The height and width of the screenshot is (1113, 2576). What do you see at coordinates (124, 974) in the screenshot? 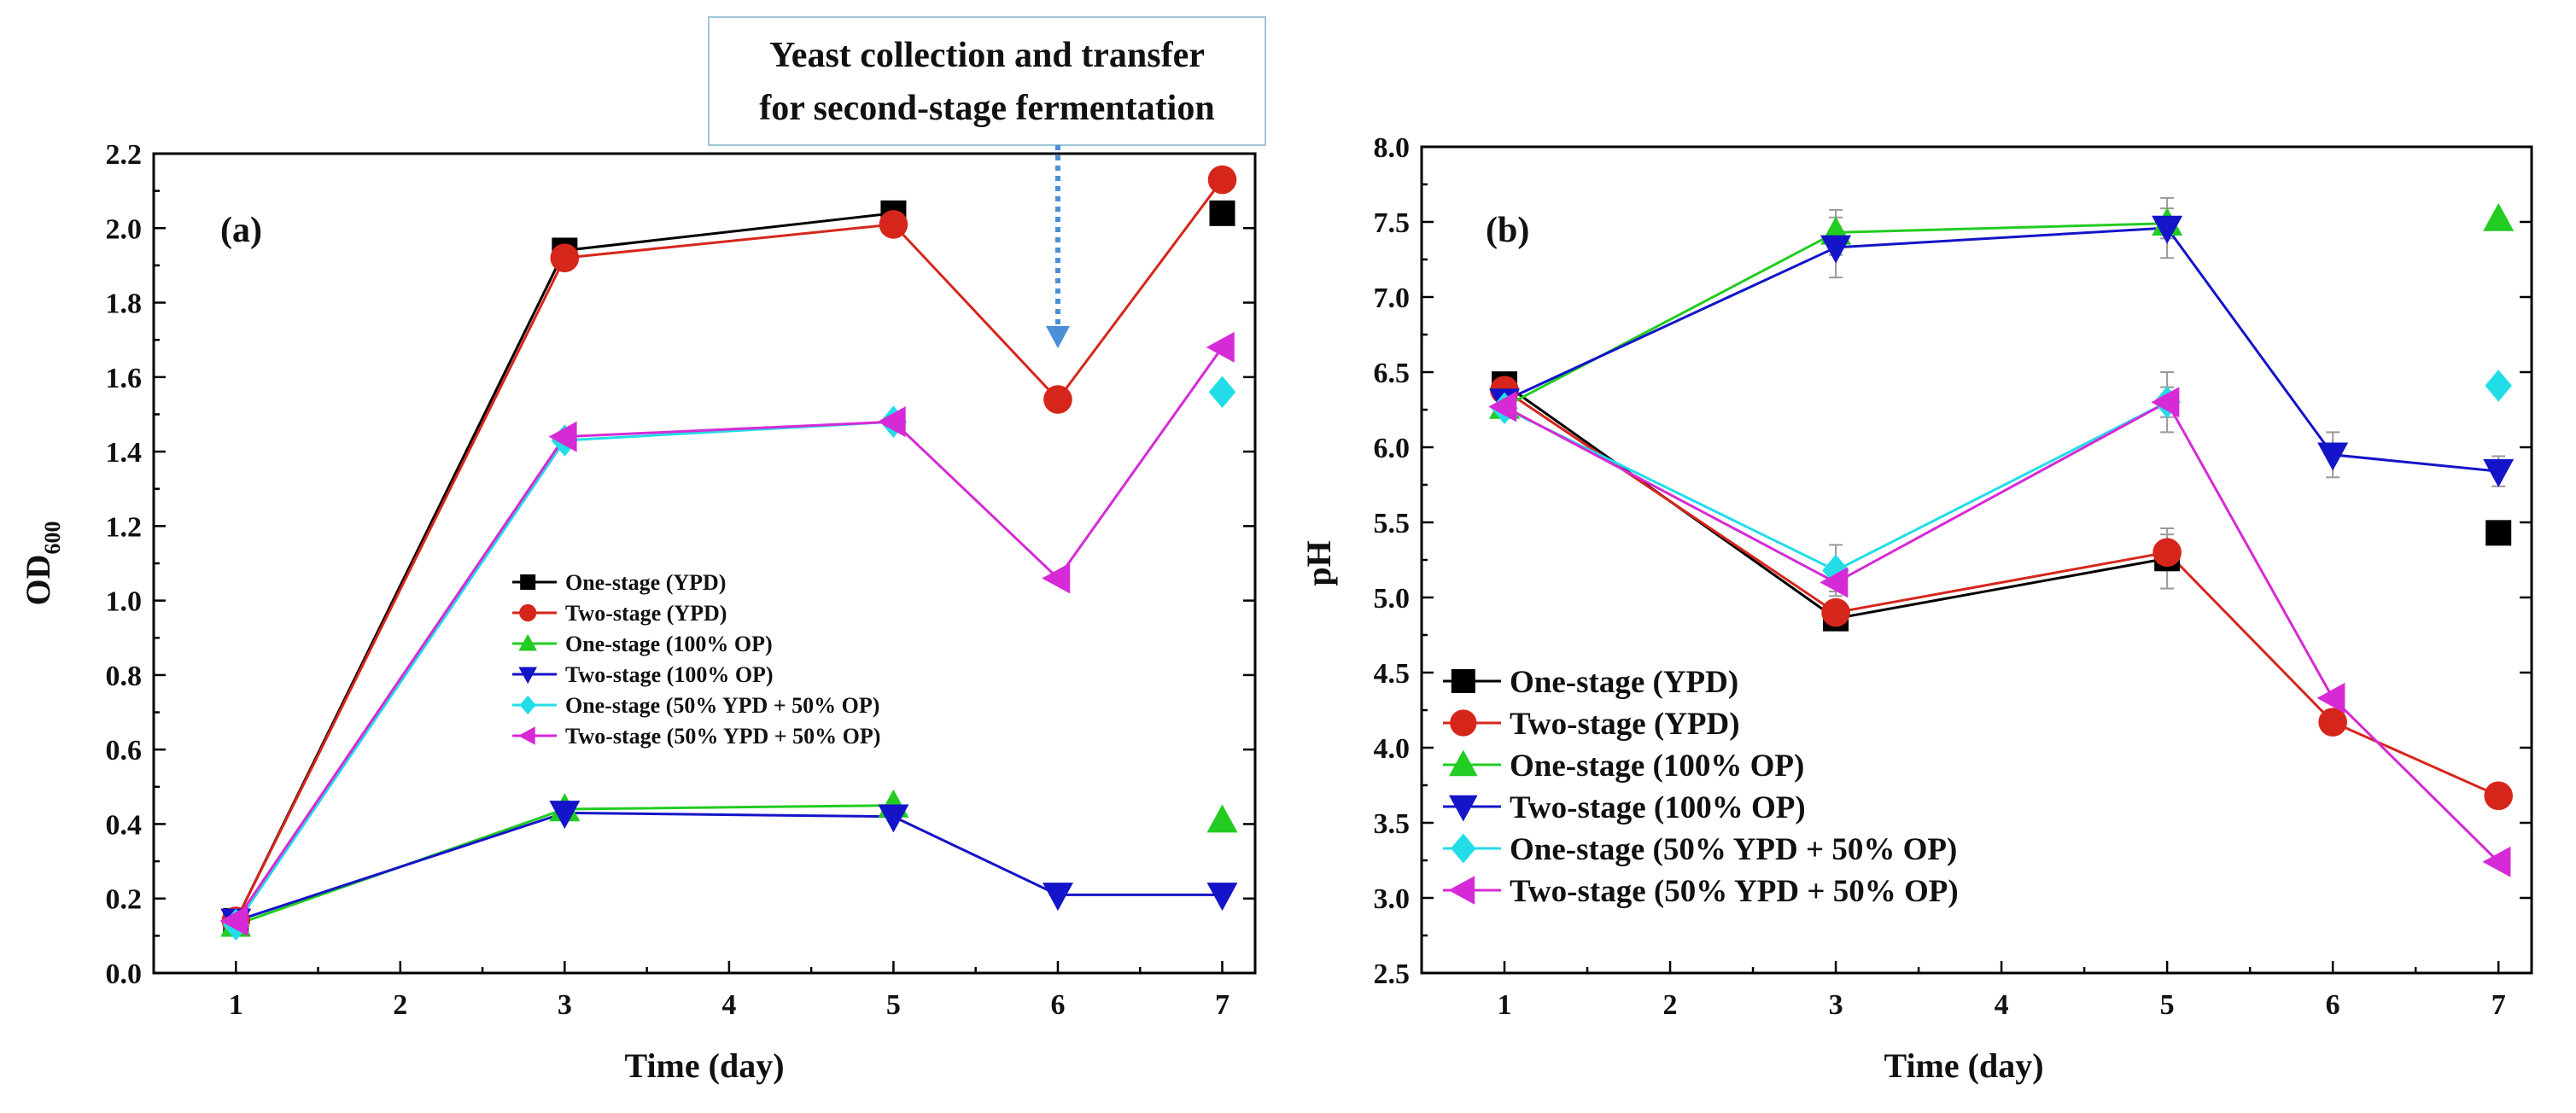
I see `y-tick-label: 0.0` at bounding box center [124, 974].